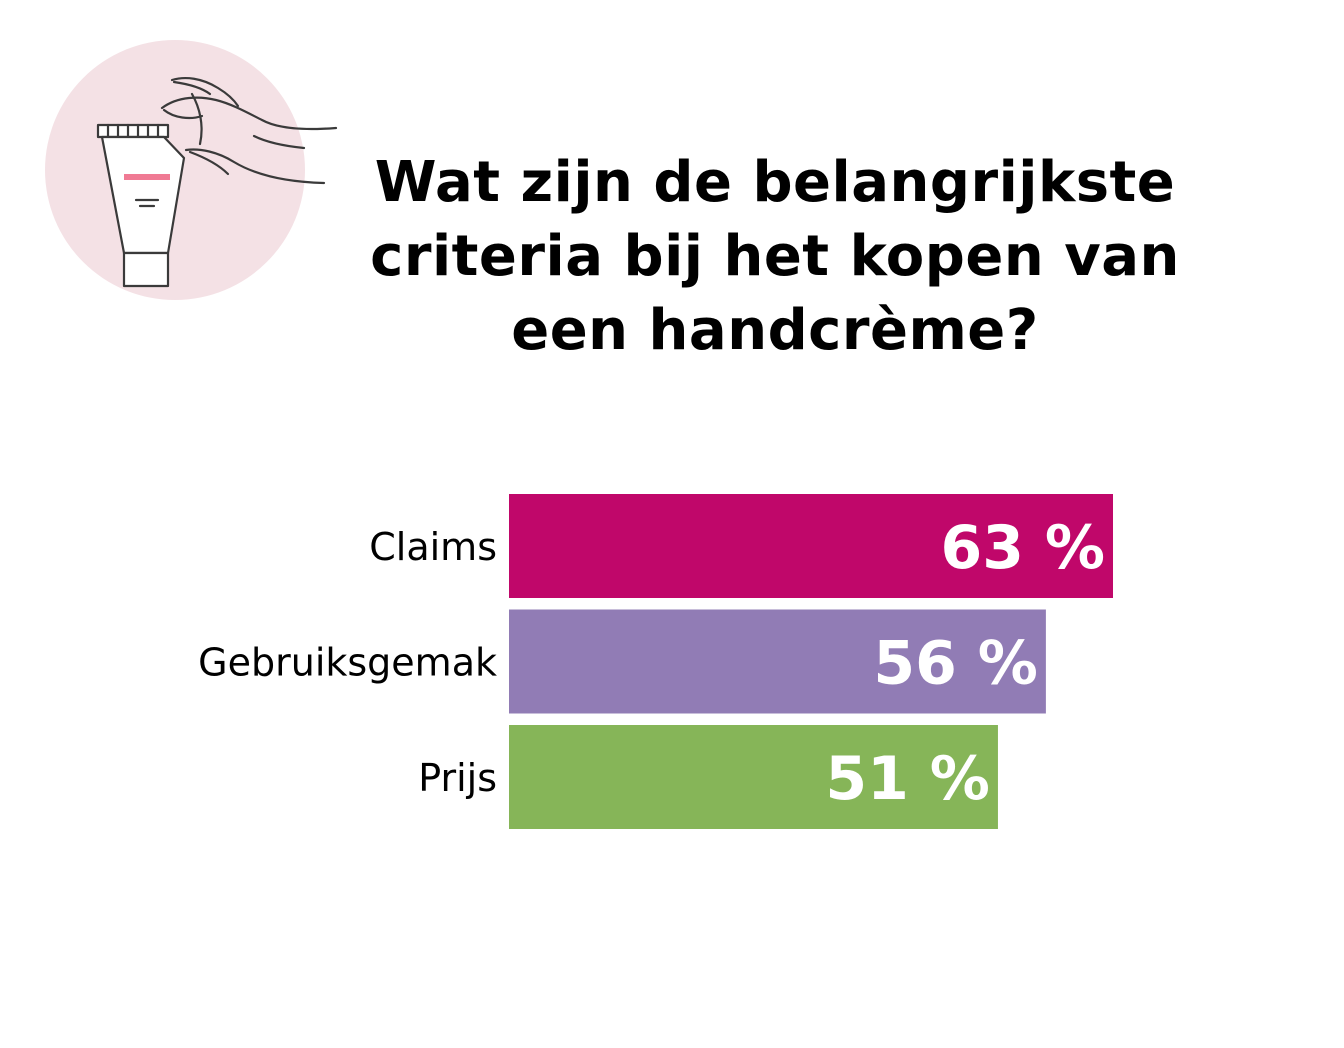 The height and width of the screenshot is (1048, 1344). I want to click on hand-cream-illustration, so click(191, 170).